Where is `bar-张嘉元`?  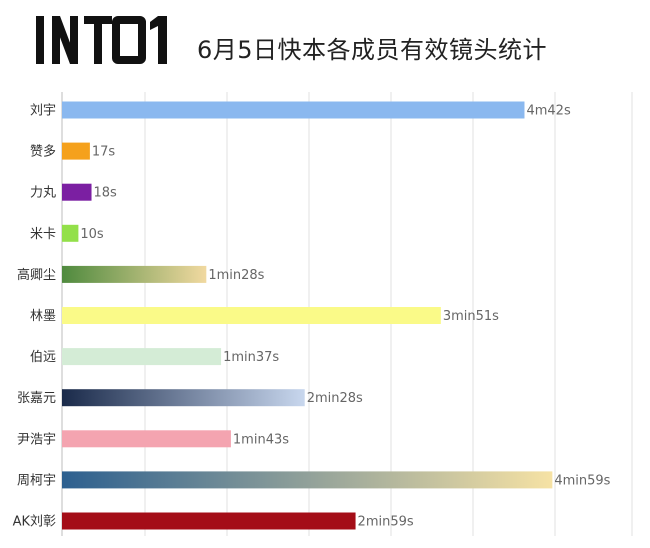 bar-张嘉元 is located at coordinates (183, 398).